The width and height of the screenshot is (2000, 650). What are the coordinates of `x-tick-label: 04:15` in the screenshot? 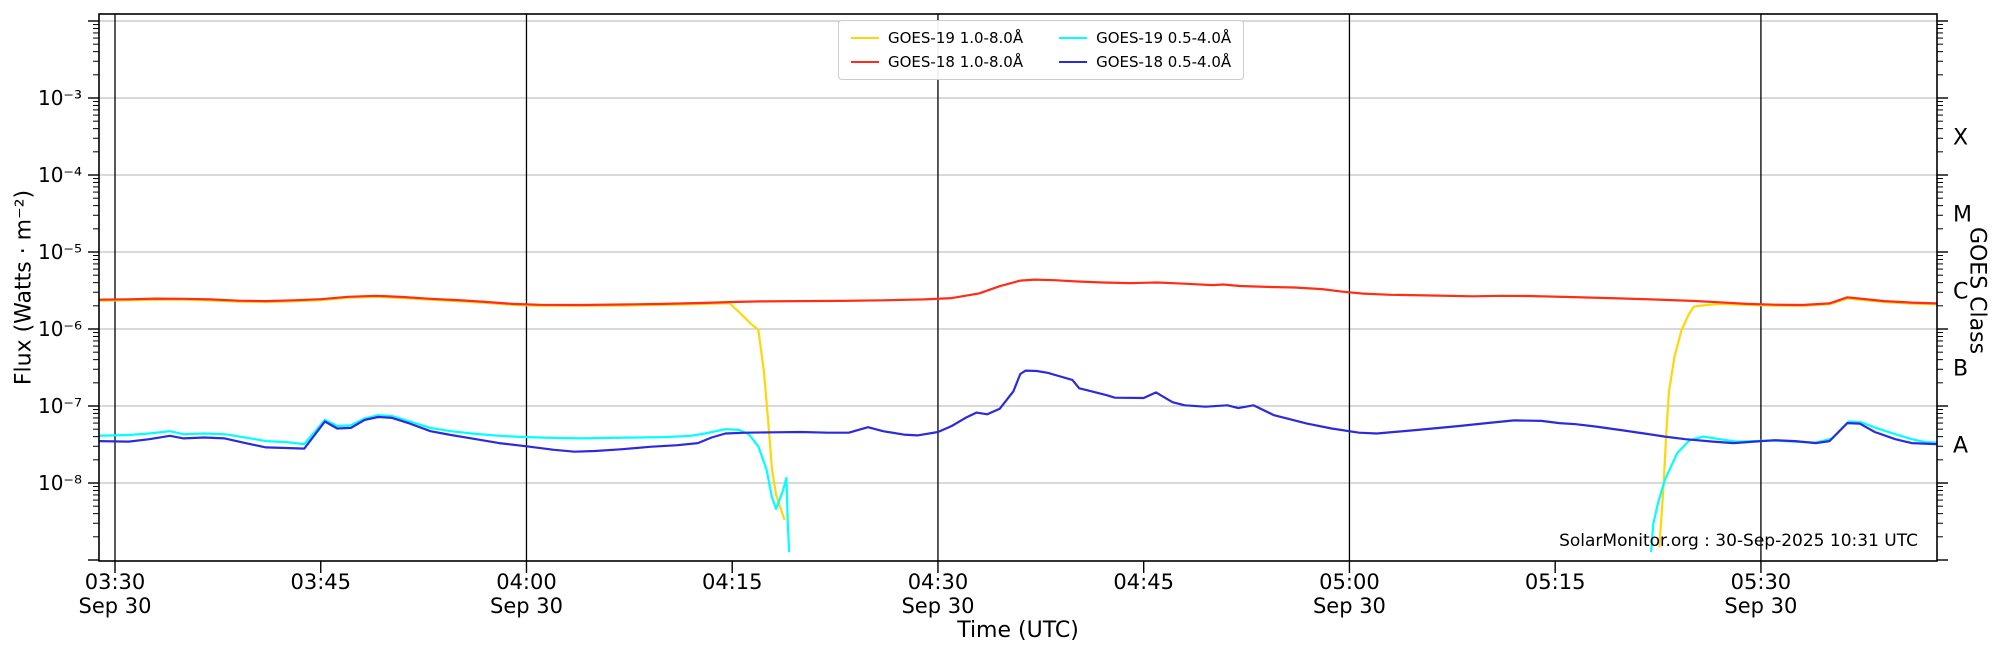 It's located at (732, 582).